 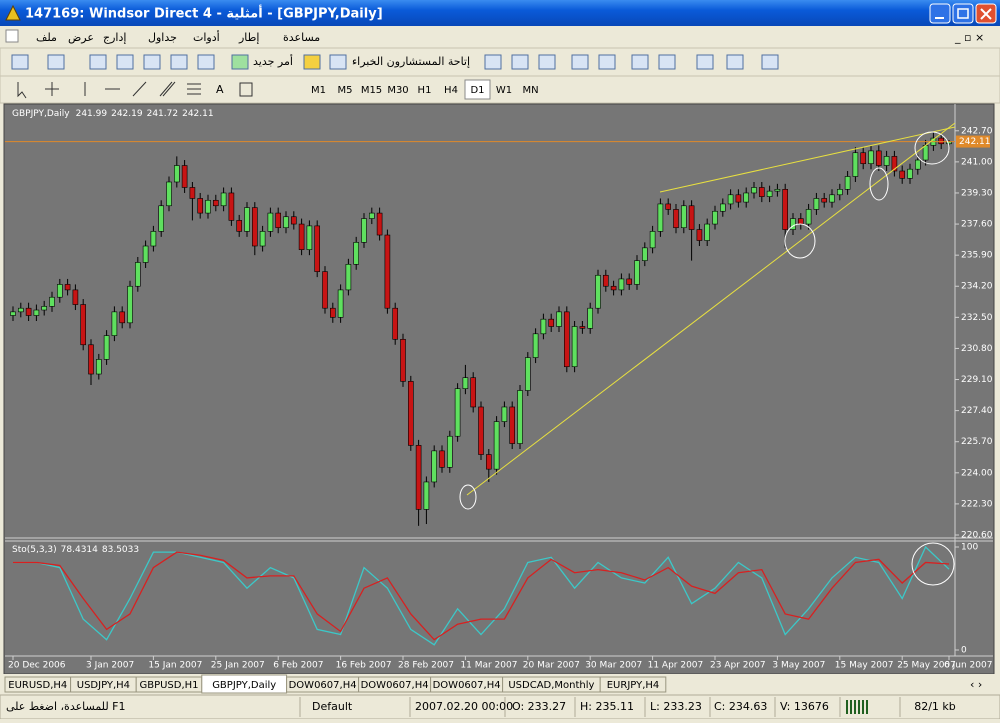 I want to click on menu-item: ملف, so click(x=46, y=37).